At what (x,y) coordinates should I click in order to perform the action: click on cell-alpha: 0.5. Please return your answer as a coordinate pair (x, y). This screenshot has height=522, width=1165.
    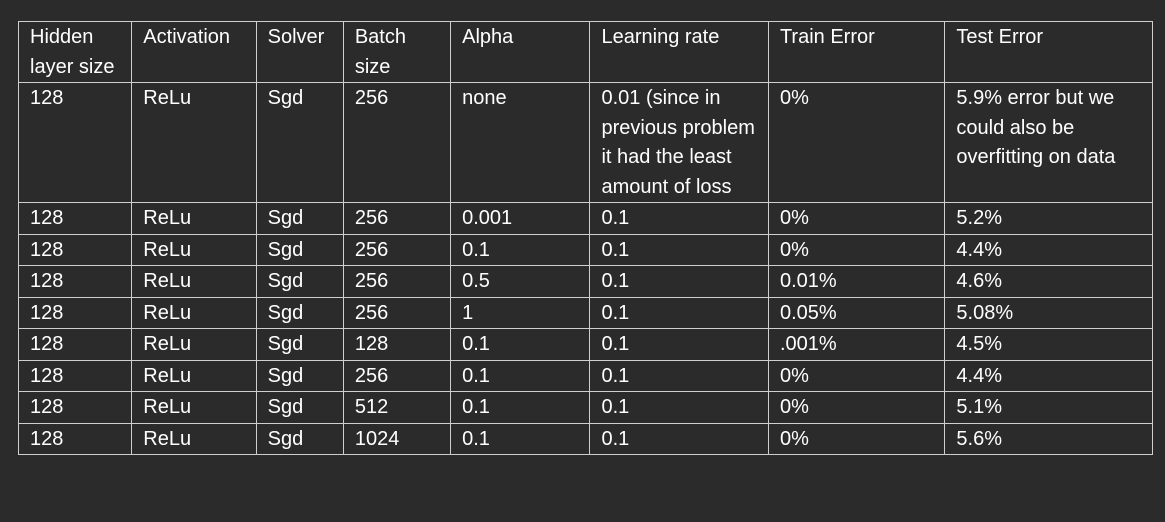
    Looking at the image, I should click on (520, 281).